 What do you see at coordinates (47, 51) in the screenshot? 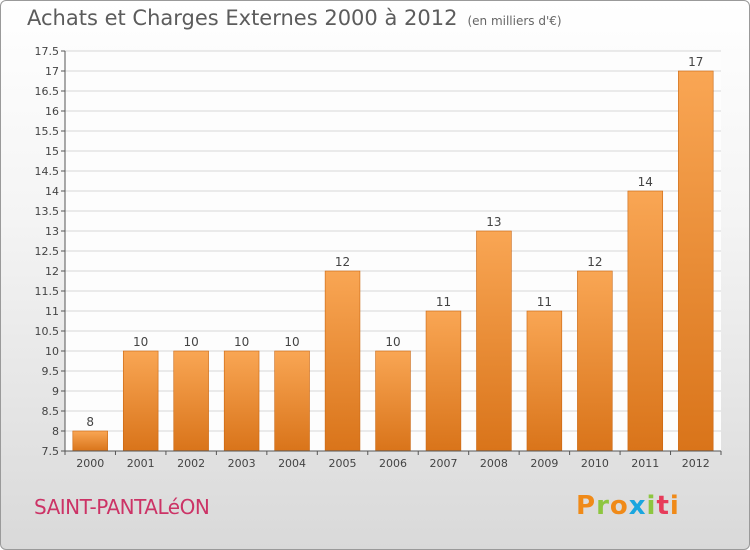
I see `y-tick-label: 17.5` at bounding box center [47, 51].